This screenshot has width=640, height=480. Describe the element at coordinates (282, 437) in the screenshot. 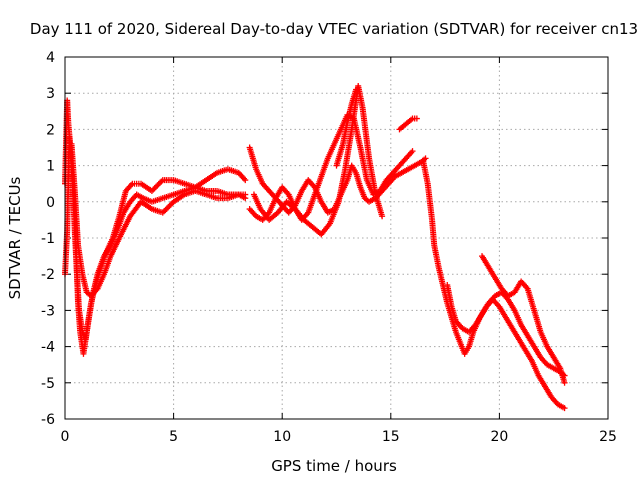

I see `x-tick-label: 10` at that location.